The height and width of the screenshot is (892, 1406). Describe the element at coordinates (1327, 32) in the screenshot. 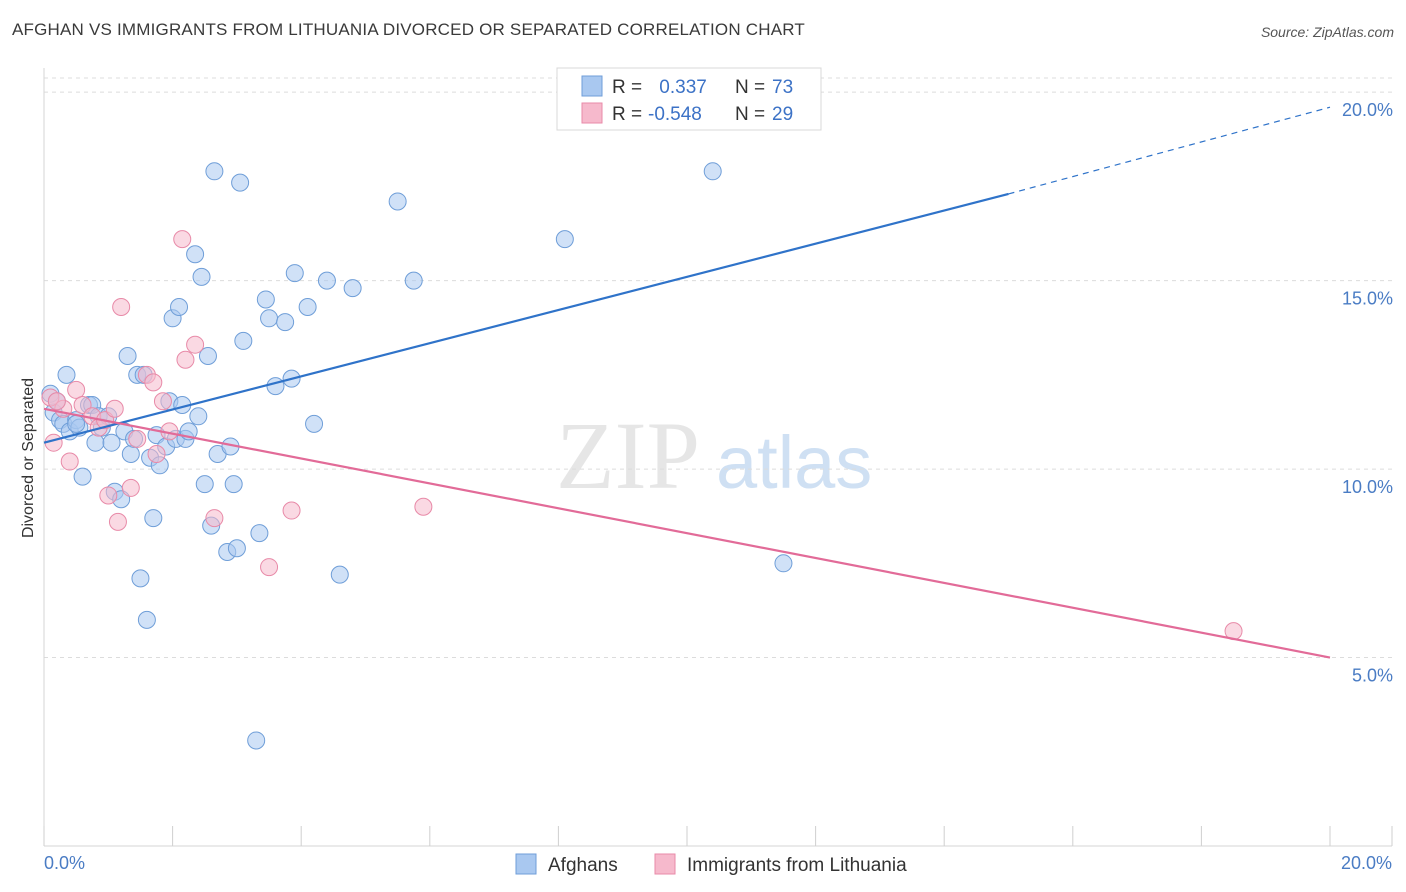

I see `source-label: Source: ZipAtlas.com` at that location.